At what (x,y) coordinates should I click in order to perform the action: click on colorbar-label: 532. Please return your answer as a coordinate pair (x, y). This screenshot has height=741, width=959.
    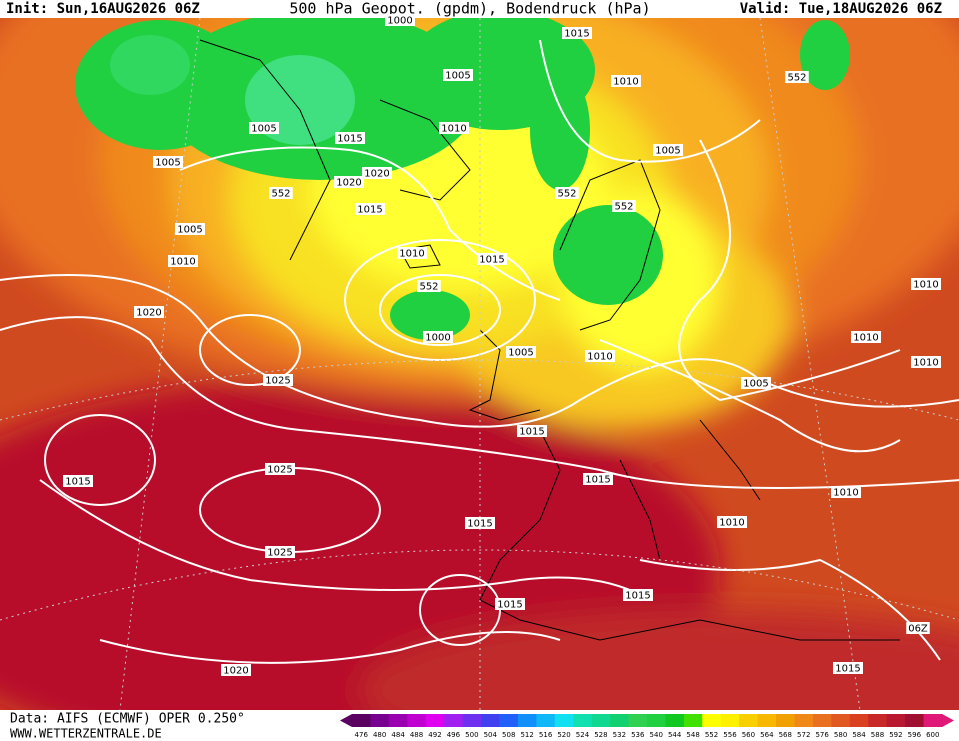
    Looking at the image, I should click on (619, 735).